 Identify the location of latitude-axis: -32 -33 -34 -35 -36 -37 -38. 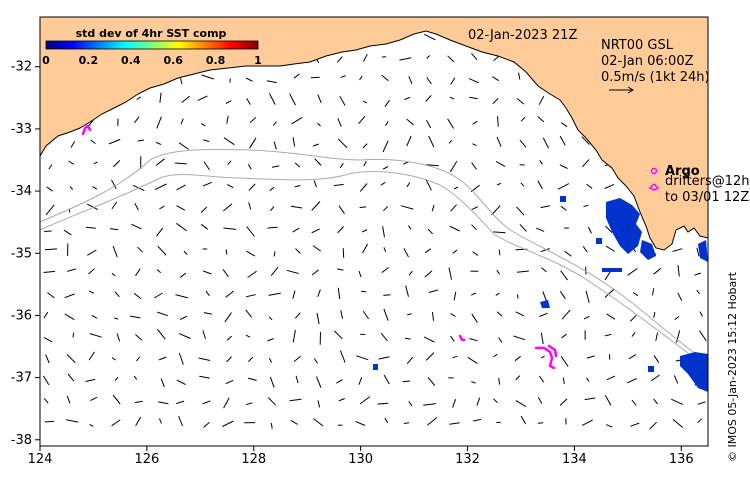
(25, 254).